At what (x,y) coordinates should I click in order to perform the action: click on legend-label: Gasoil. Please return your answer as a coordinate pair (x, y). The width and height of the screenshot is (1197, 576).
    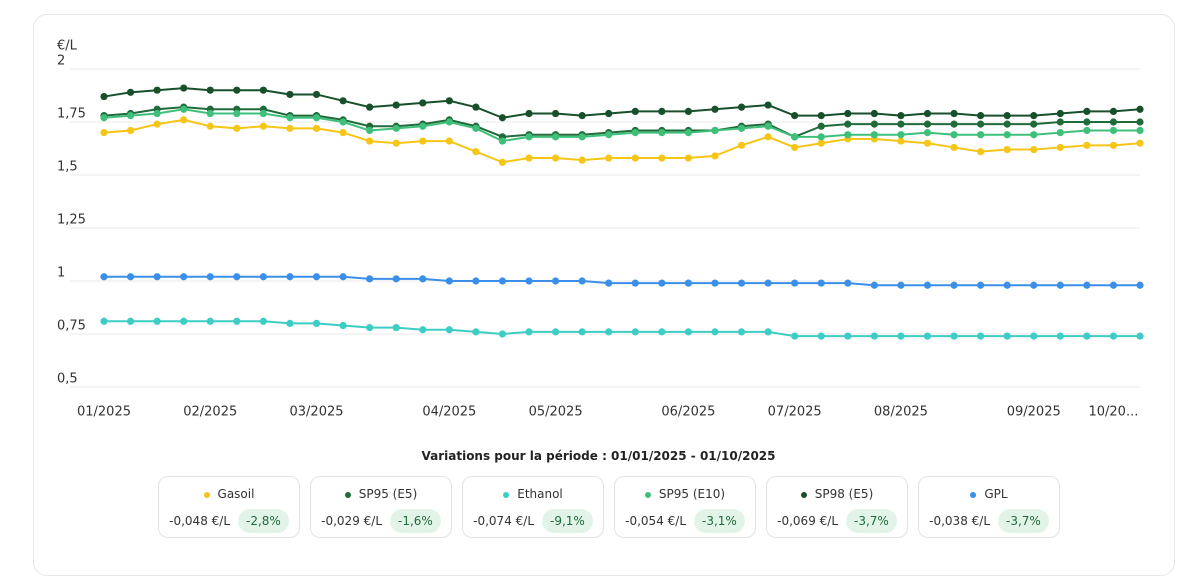
    Looking at the image, I should click on (236, 494).